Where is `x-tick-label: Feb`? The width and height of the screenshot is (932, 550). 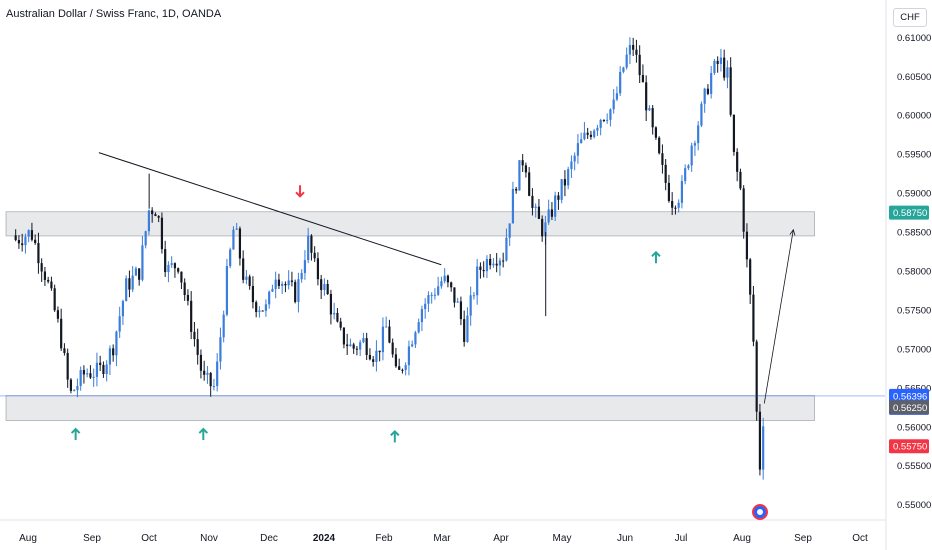
x-tick-label: Feb is located at coordinates (384, 538).